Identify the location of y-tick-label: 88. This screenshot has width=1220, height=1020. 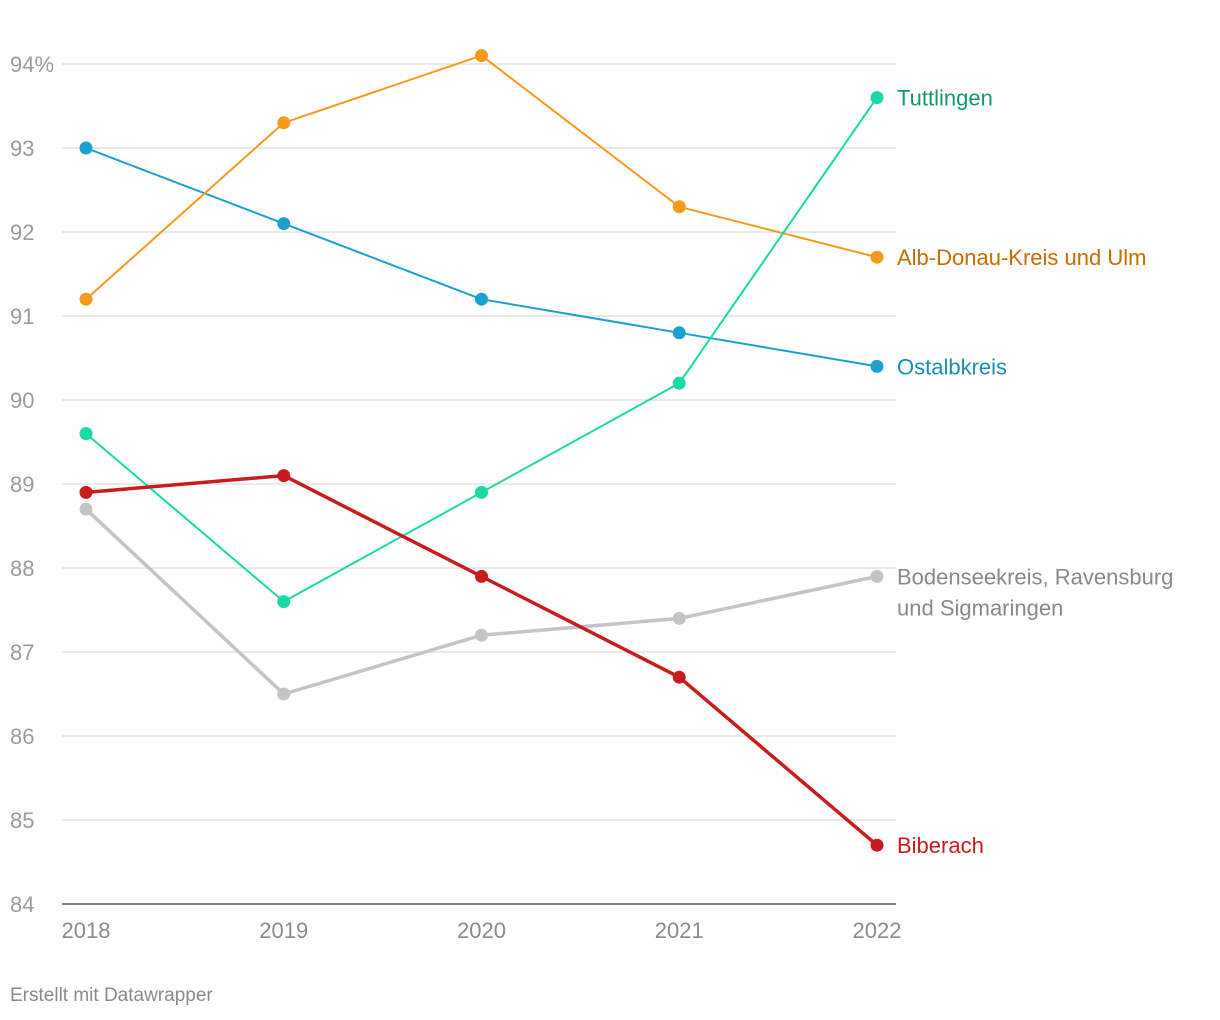
(22, 568).